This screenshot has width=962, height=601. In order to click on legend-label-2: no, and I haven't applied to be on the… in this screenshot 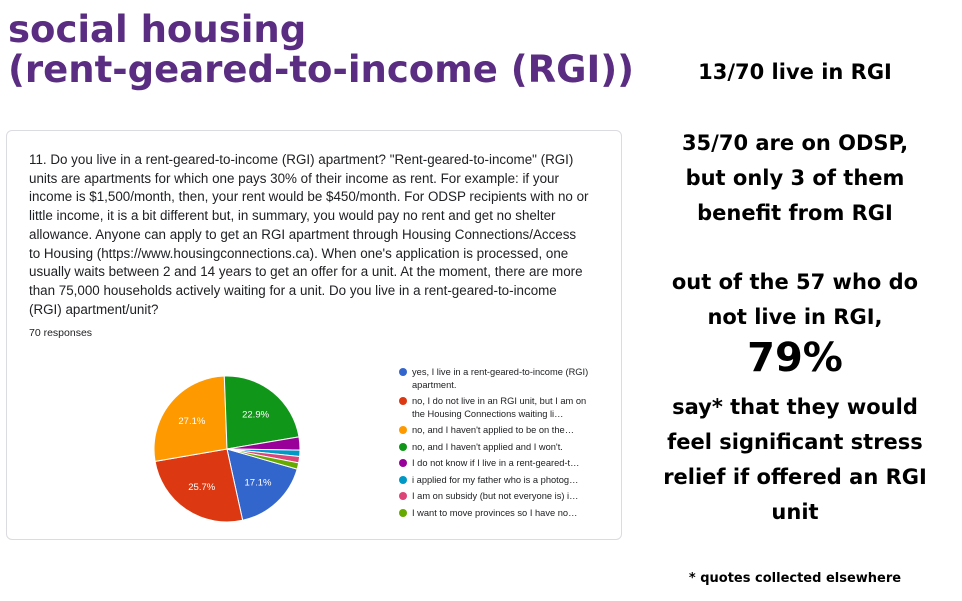, I will do `click(493, 430)`.